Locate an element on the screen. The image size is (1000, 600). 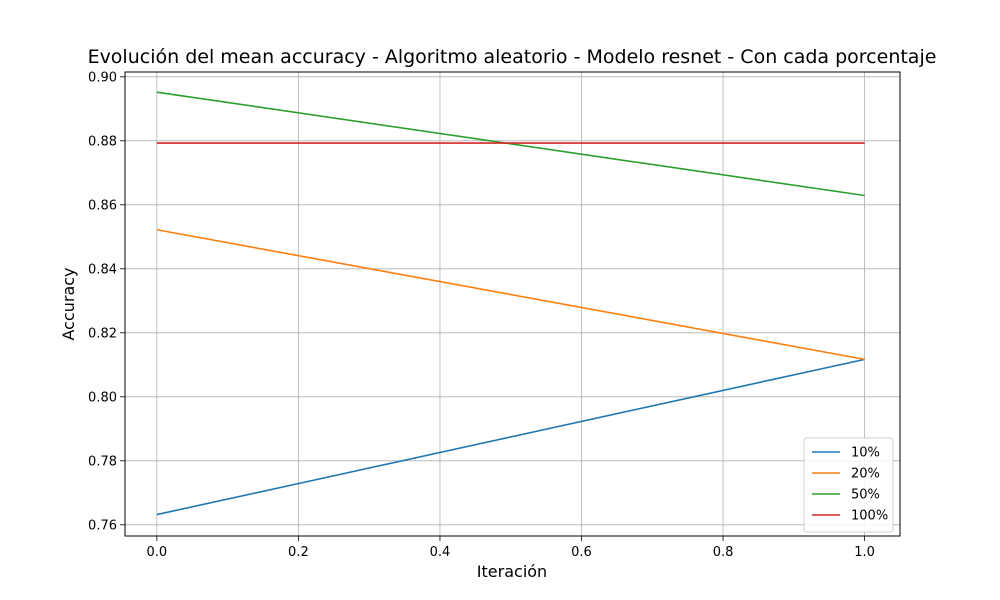
x-axis-ticks: 0.0 0.2 0.4 0.6 0.8 1.0 is located at coordinates (511, 548).